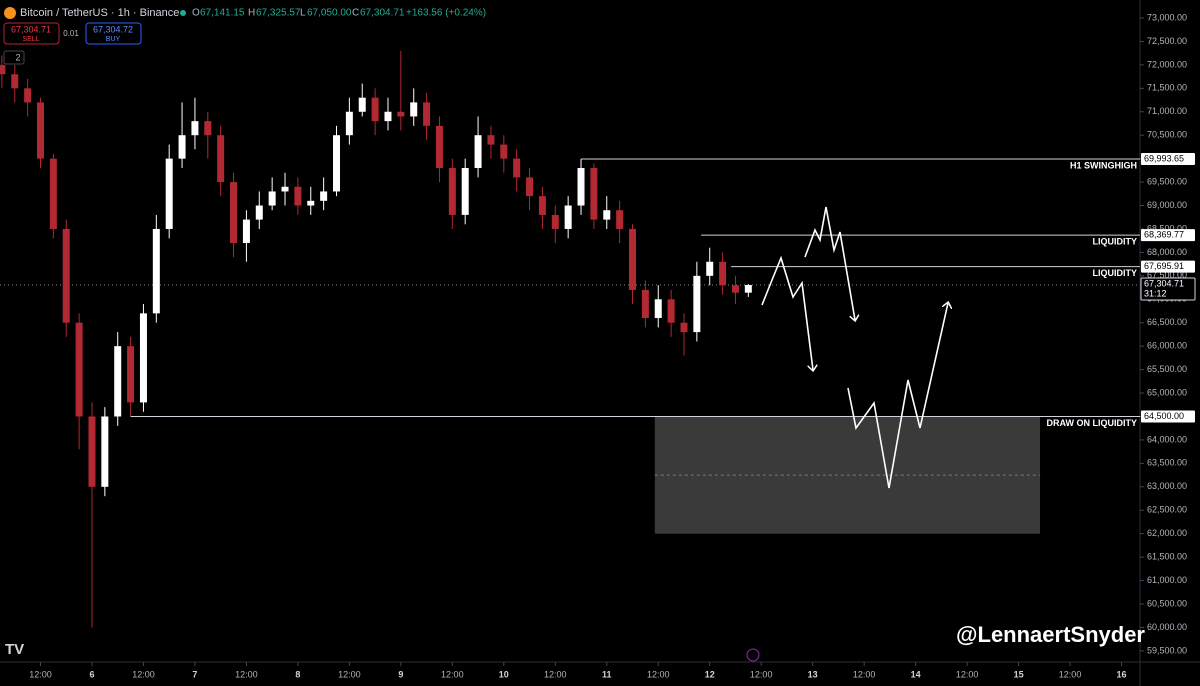 This screenshot has height=686, width=1200. Describe the element at coordinates (71, 33) in the screenshot. I see `spread: 0.01` at that location.